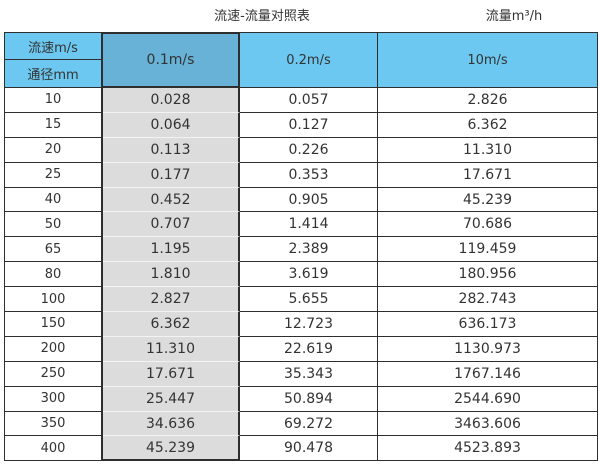 The width and height of the screenshot is (600, 466). I want to click on header-row-bottom: 通径mm, so click(301, 74).